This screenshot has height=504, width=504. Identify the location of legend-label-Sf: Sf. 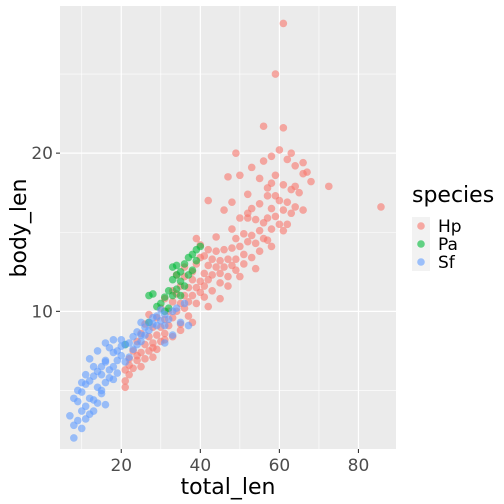
(447, 263).